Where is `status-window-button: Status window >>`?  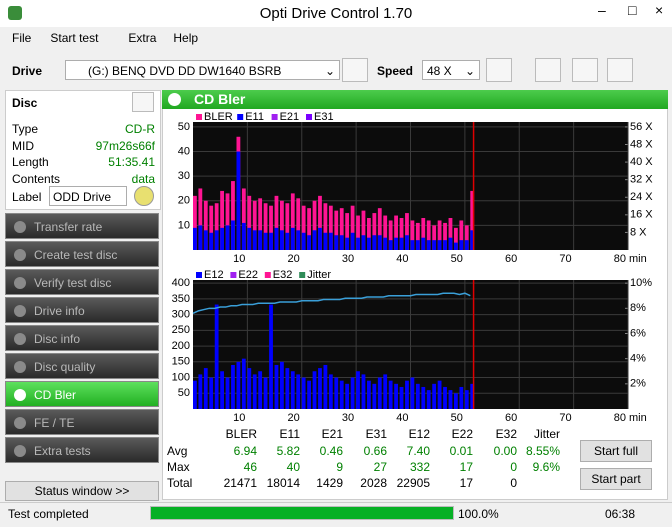
status-window-button: Status window >> is located at coordinates (82, 491).